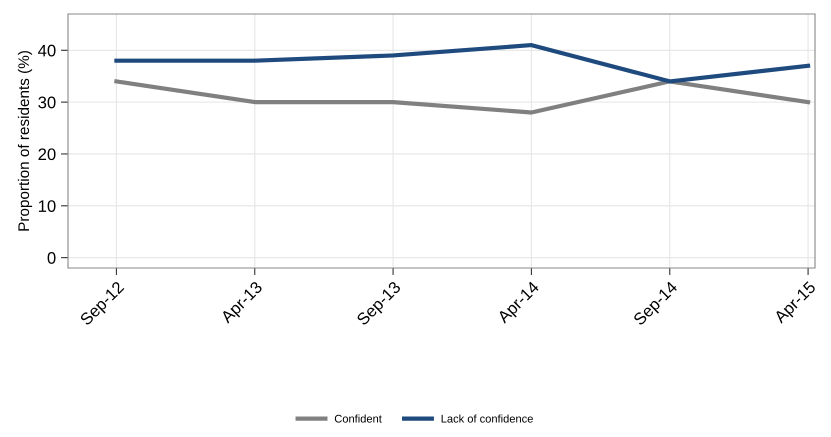 Image resolution: width=831 pixels, height=437 pixels. Describe the element at coordinates (47, 206) in the screenshot. I see `y-tick-label: 10` at that location.